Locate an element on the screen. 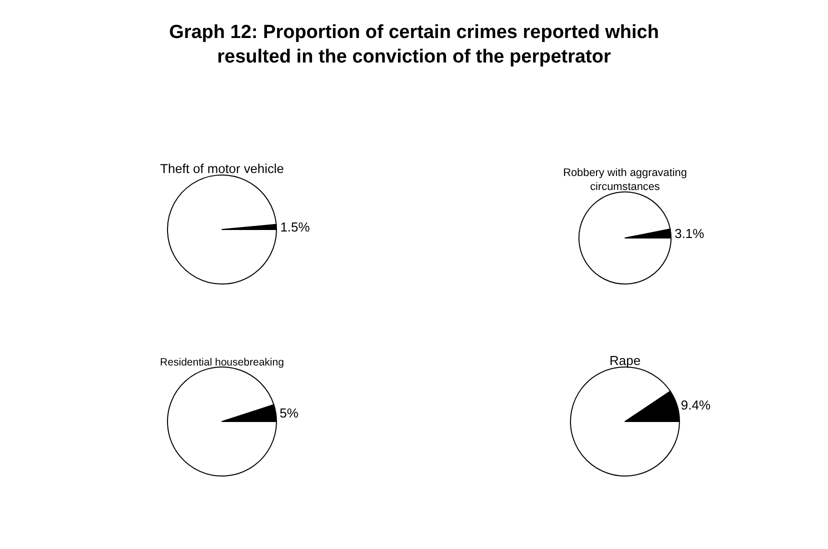 Image resolution: width=828 pixels, height=549 pixels. chart-title: Residential housebreaking is located at coordinates (222, 362).